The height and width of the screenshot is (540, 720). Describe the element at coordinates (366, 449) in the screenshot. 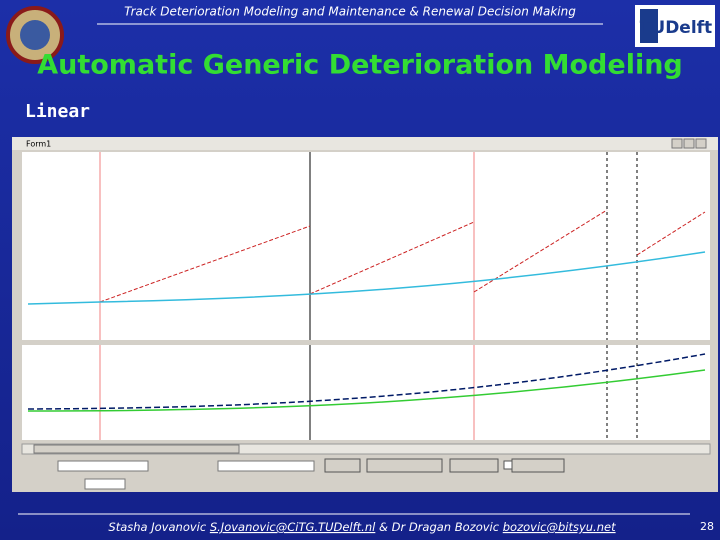

I see `scrollbar` at that location.